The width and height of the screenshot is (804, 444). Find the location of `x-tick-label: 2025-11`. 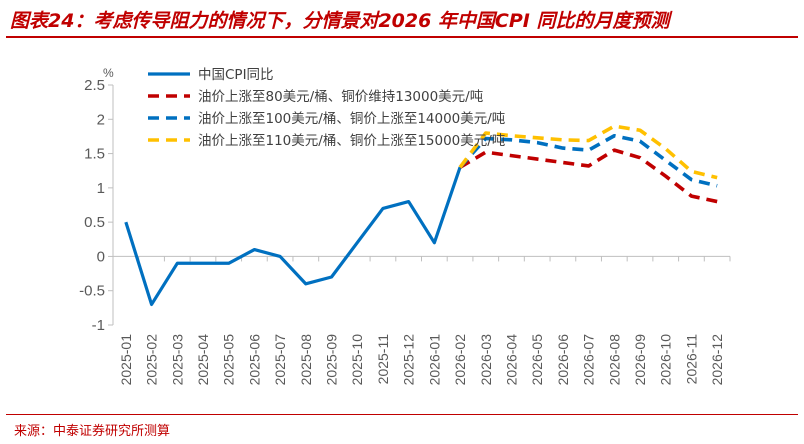

x-tick-label: 2025-11 is located at coordinates (383, 359).